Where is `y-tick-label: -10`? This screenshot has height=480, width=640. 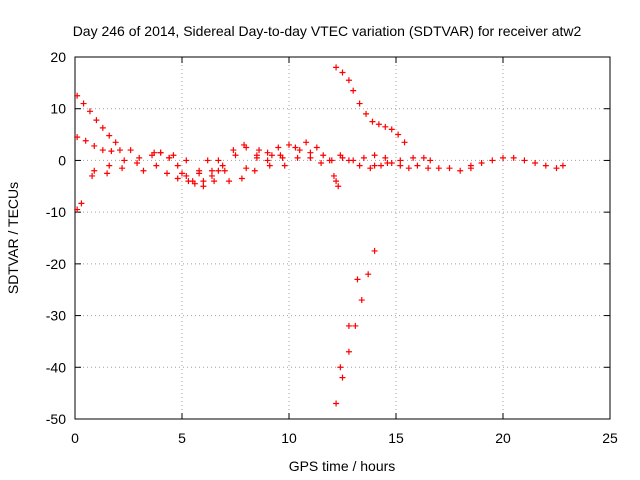 y-tick-label: -10 is located at coordinates (56, 212).